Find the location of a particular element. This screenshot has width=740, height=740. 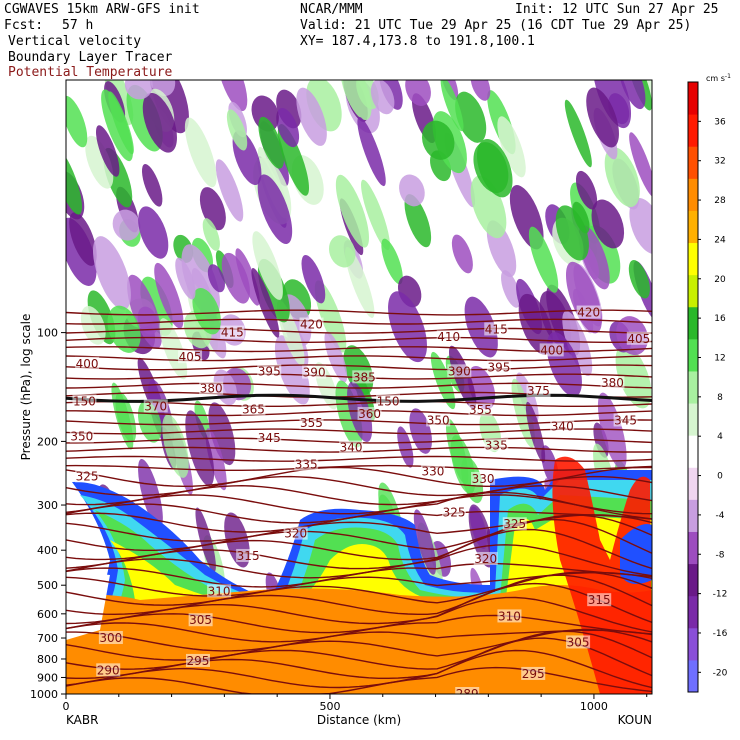

y-axis-title: Pressure (hPa), log scale is located at coordinates (26, 387).